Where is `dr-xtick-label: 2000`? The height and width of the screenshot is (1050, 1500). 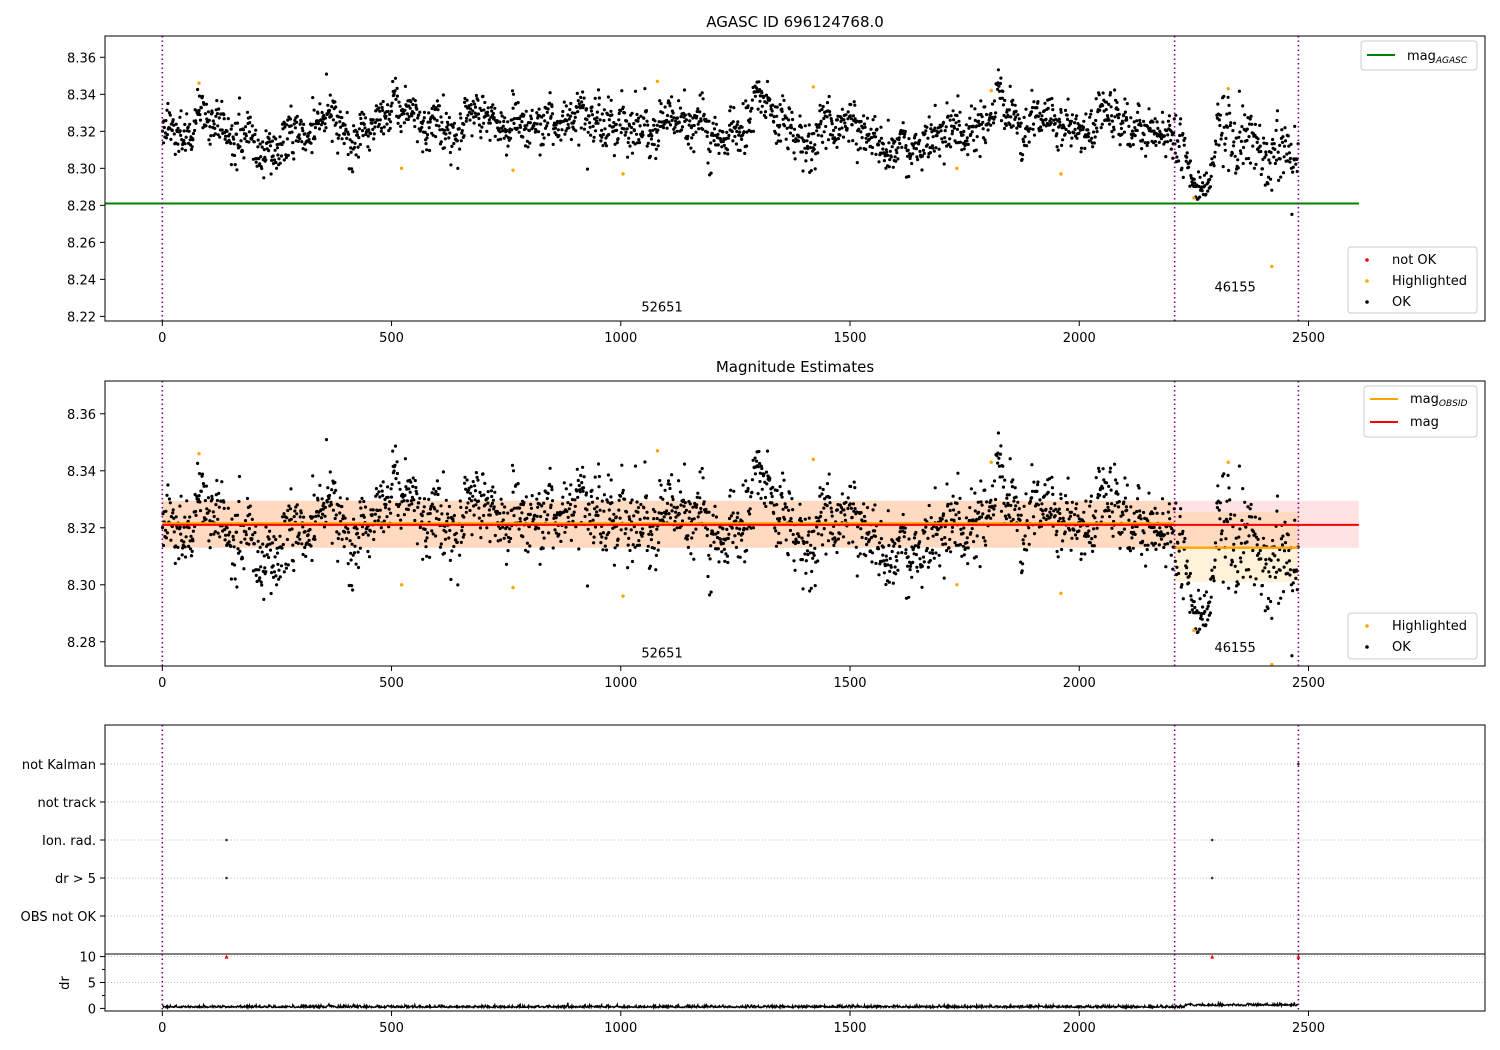 dr-xtick-label: 2000 is located at coordinates (1079, 1028).